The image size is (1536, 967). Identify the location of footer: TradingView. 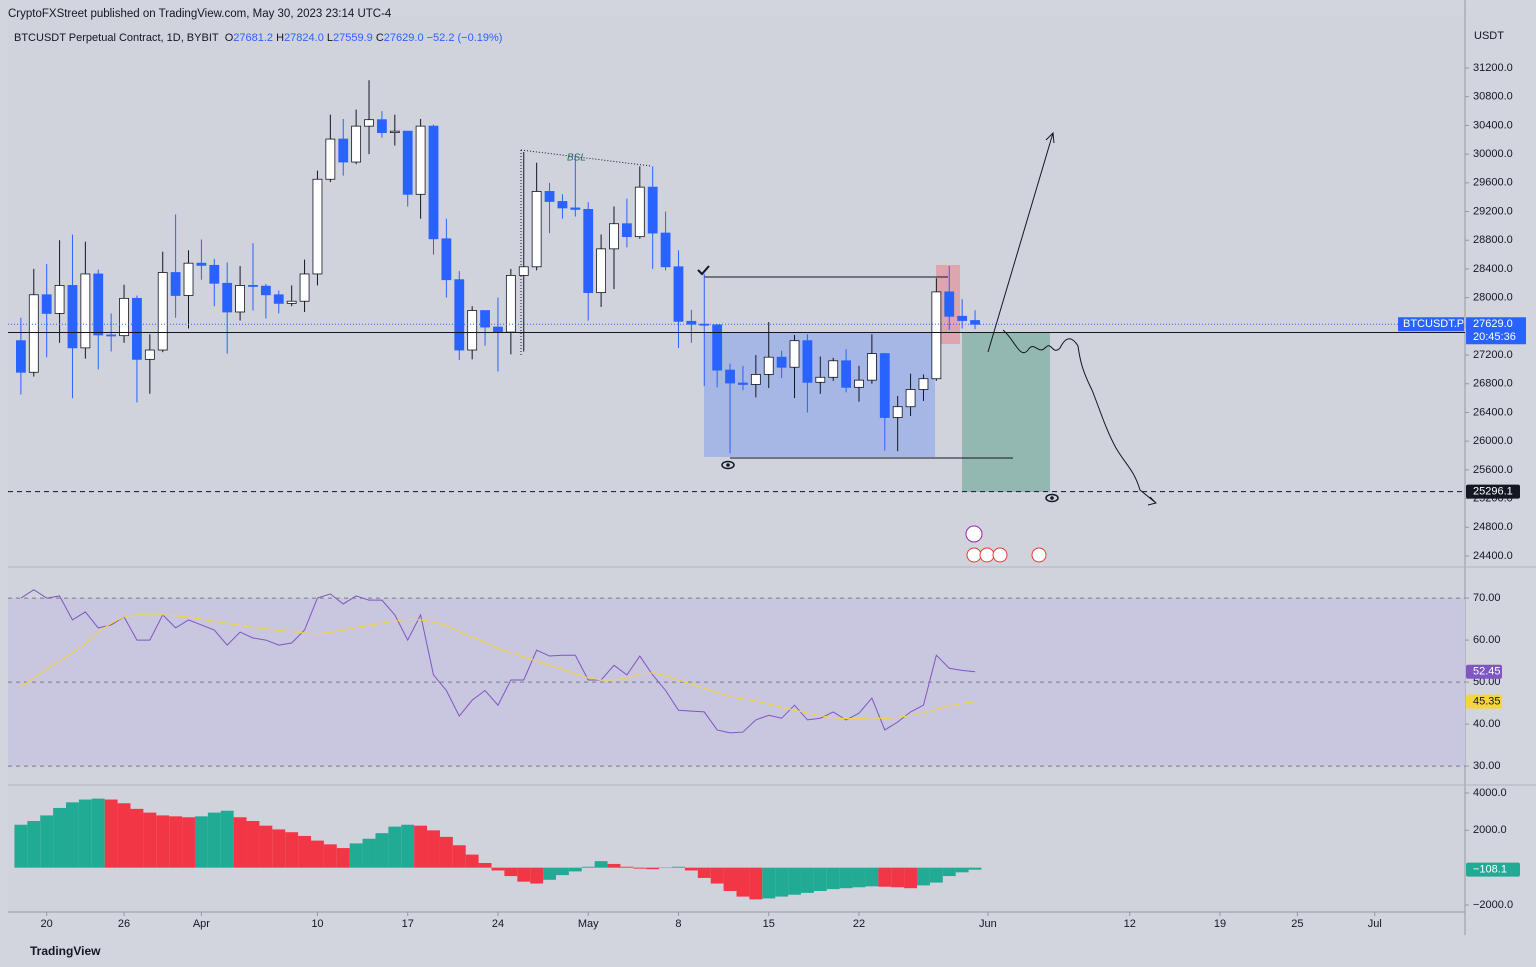
(65, 951).